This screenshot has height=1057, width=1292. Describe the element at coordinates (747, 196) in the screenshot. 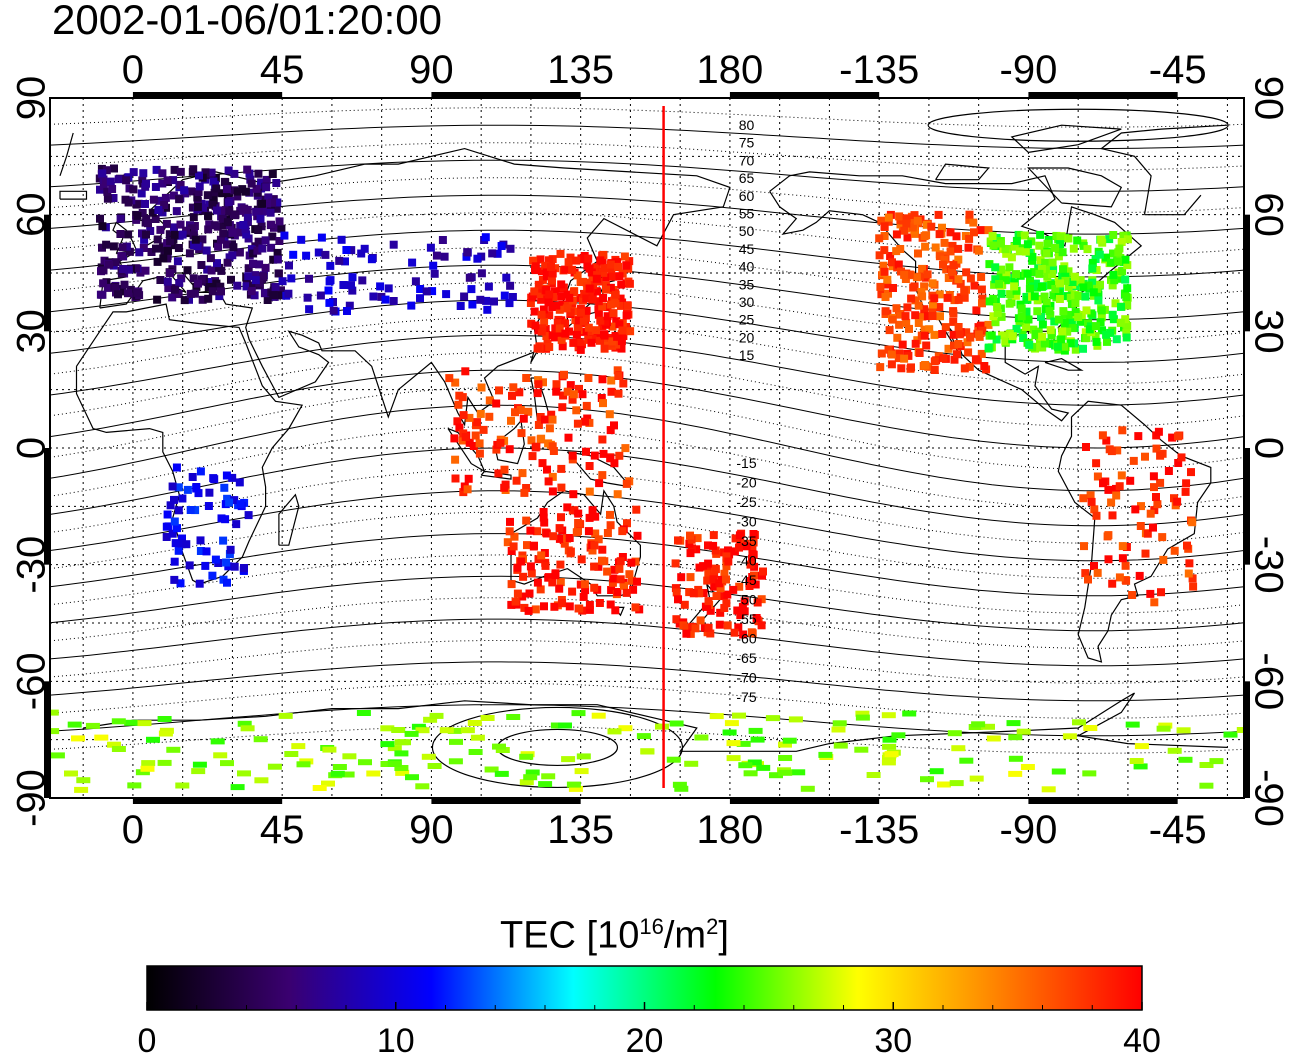

I see `contour-label: 60` at that location.